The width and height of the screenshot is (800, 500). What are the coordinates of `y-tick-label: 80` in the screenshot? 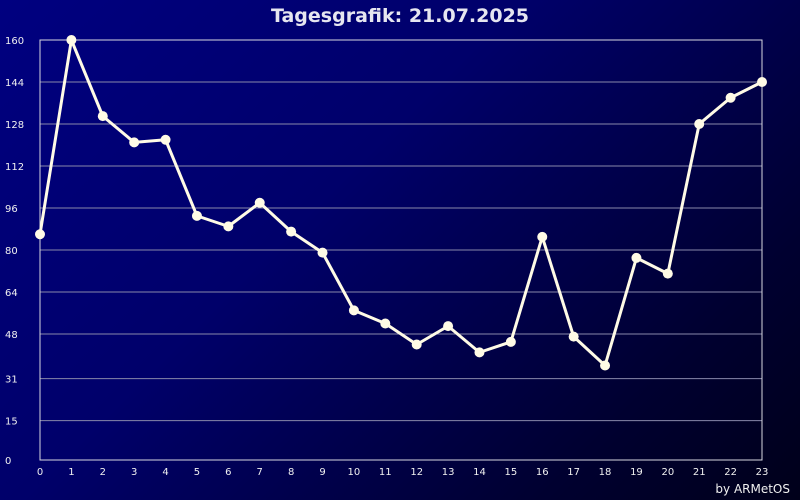 It's located at (11, 251).